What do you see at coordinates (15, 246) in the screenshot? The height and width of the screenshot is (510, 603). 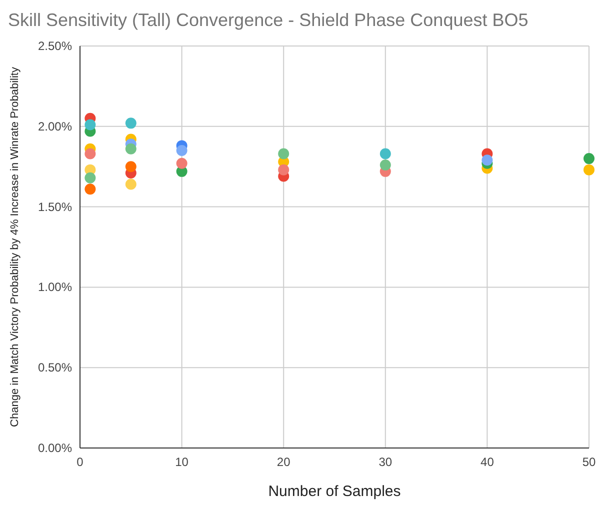 I see `y-axis-title: Change in Match Victory Probability by 4% Increase in Winrate Probability` at bounding box center [15, 246].